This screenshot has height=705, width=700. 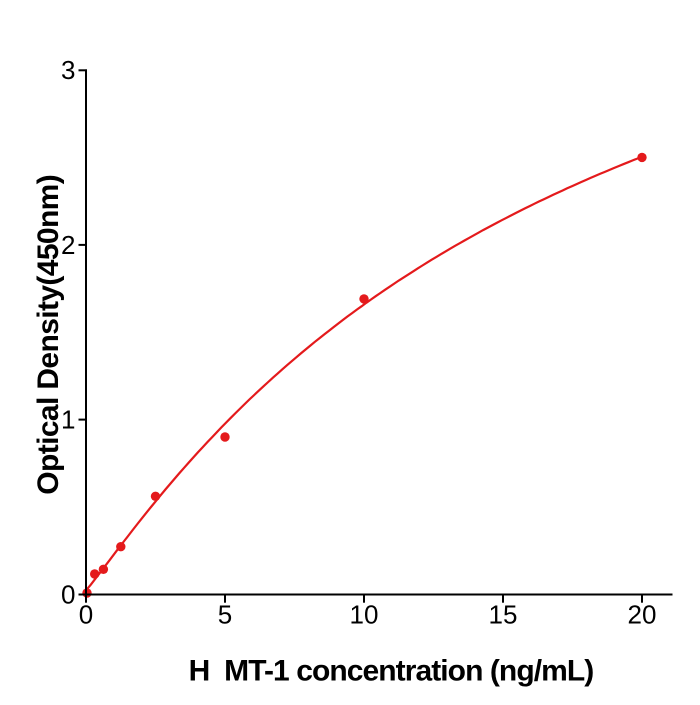 I want to click on svg-text: Optical Density(450nm), so click(x=48, y=335).